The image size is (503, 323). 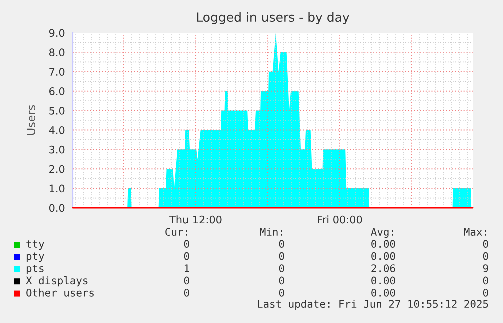 What do you see at coordinates (57, 33) in the screenshot?
I see `y-tick-label: 9.0` at bounding box center [57, 33].